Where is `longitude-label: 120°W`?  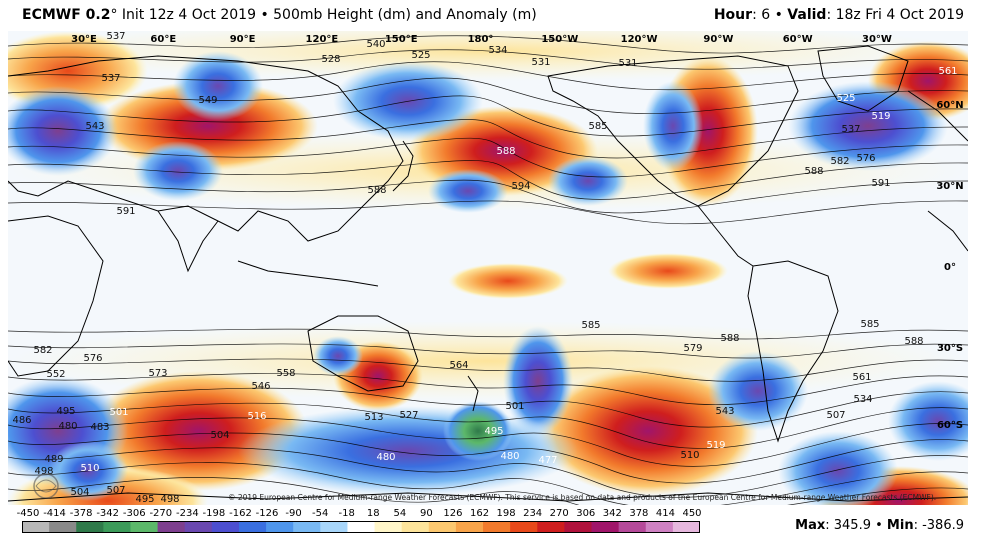 longitude-label: 120°W is located at coordinates (639, 39).